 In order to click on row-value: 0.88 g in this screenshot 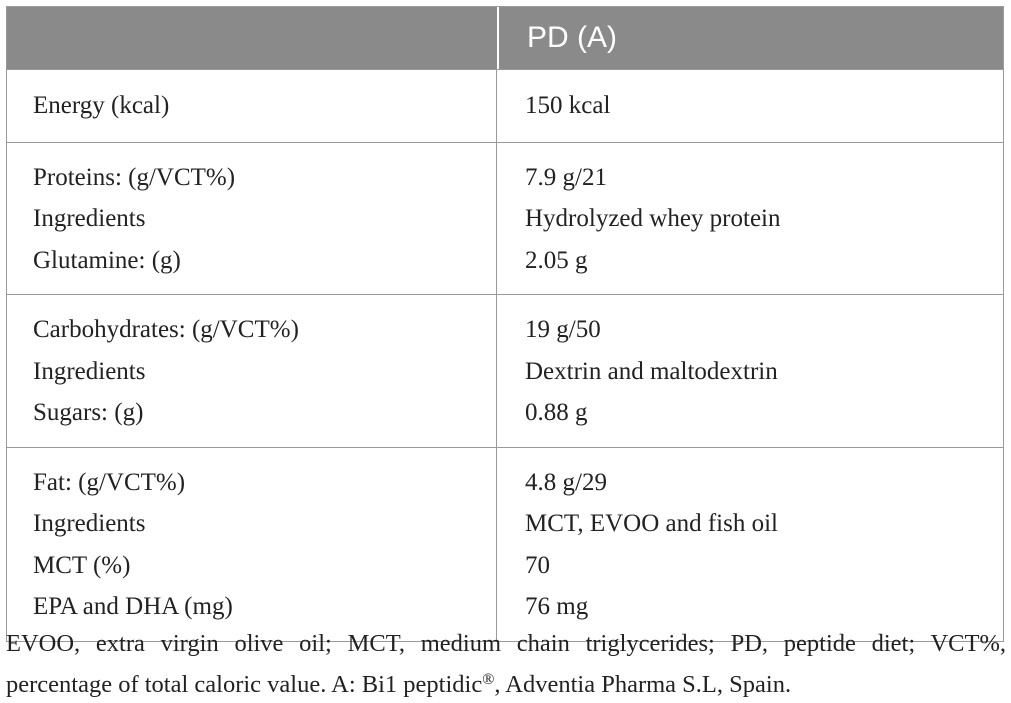, I will do `click(556, 412)`.